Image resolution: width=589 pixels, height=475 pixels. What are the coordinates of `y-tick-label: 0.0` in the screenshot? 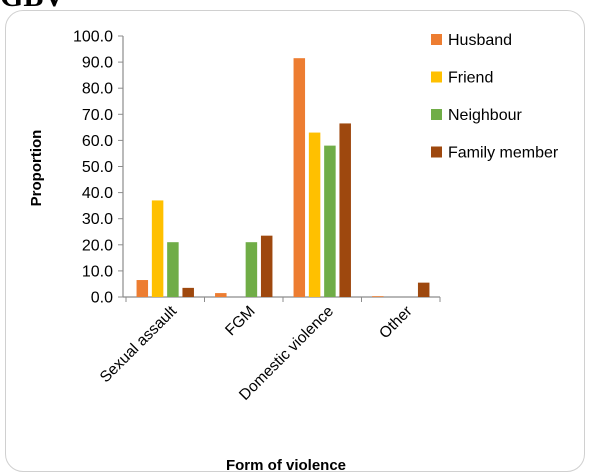 It's located at (102, 298).